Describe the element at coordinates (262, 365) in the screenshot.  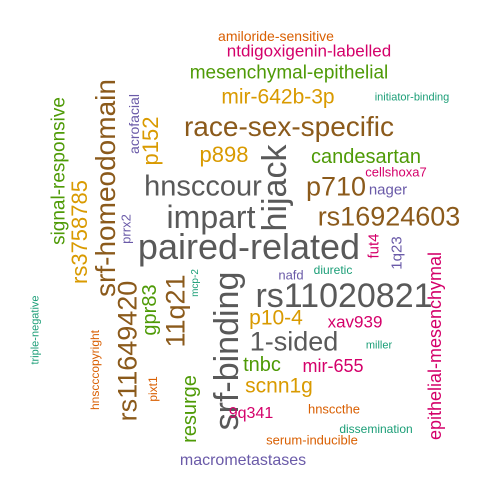
I see `word-tnbc: tnbc` at that location.